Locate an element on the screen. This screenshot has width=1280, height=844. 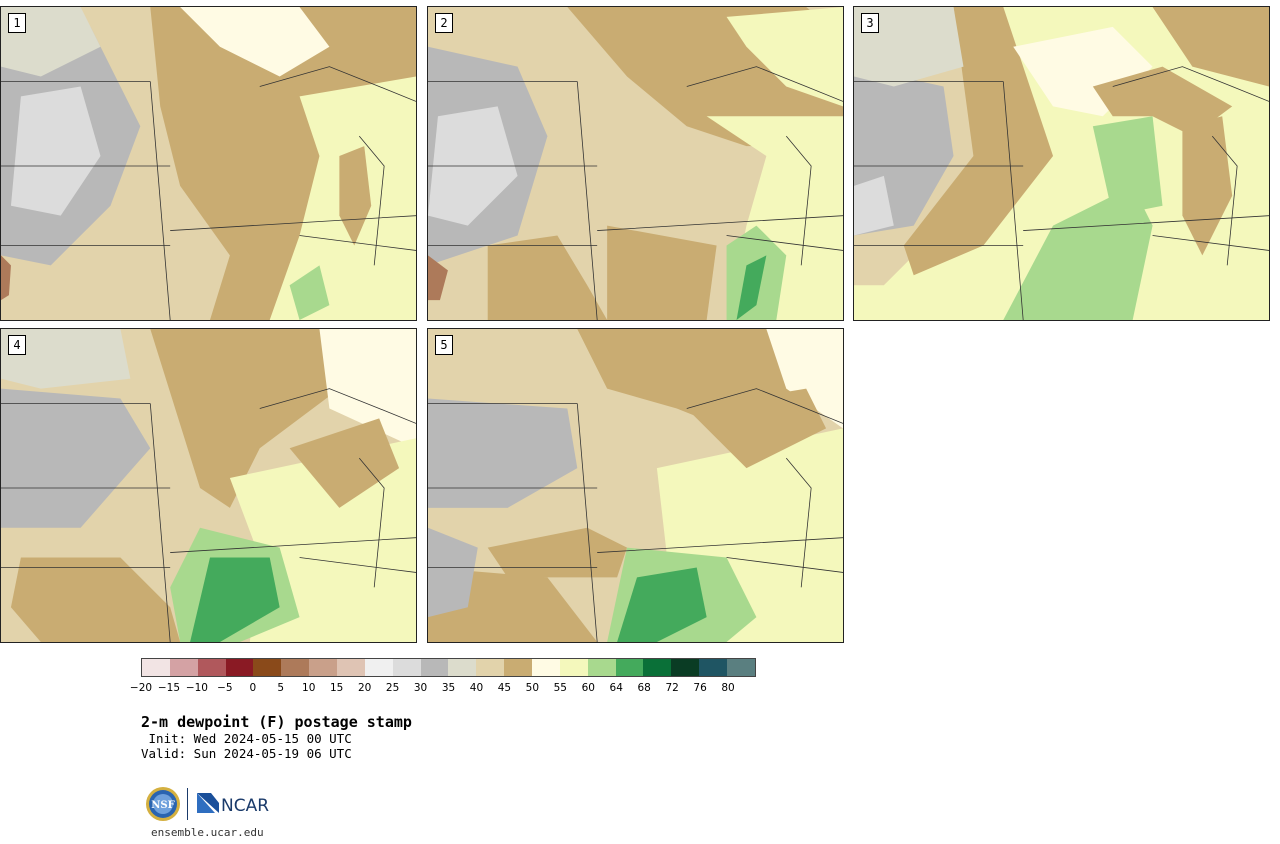
ensemble-member-panel-5: 5 is located at coordinates (635, 485).